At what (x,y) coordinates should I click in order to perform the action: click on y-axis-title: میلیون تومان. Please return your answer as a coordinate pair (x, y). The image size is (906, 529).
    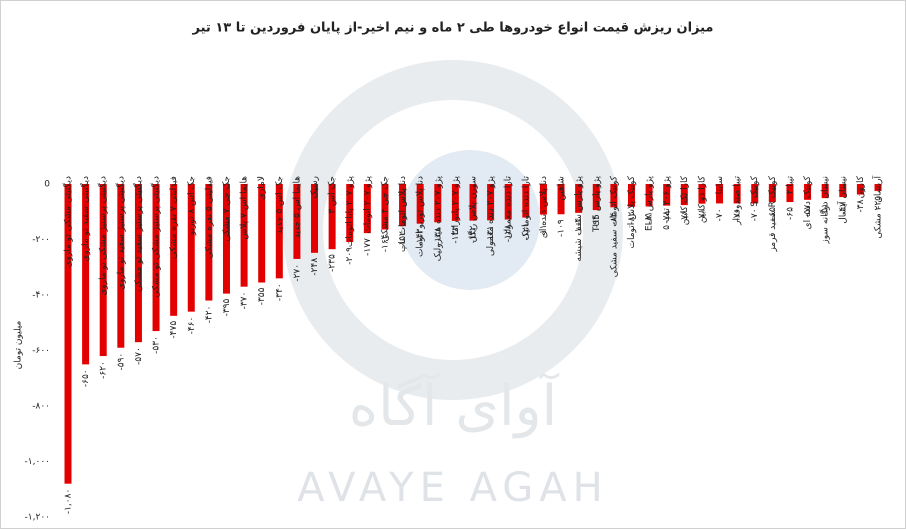
    Looking at the image, I should click on (19, 344).